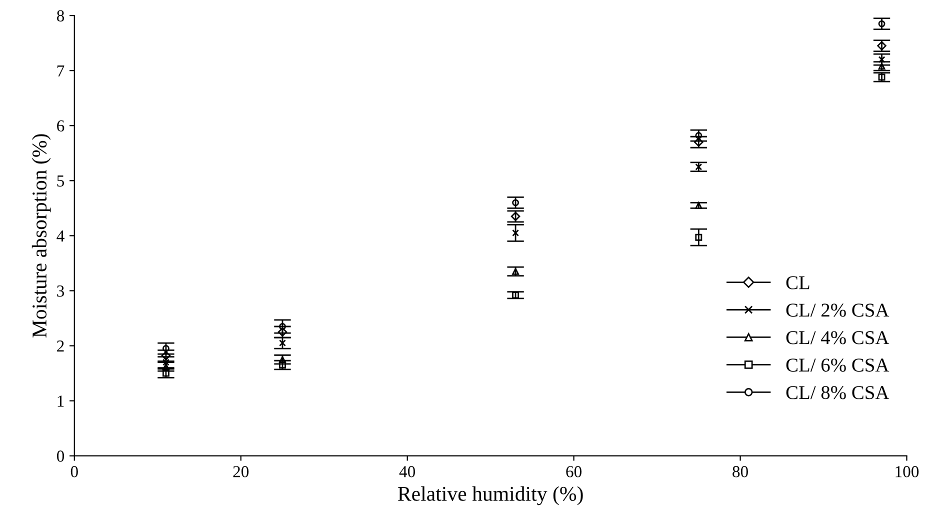  What do you see at coordinates (60, 181) in the screenshot?
I see `y-tick-label: 5` at bounding box center [60, 181].